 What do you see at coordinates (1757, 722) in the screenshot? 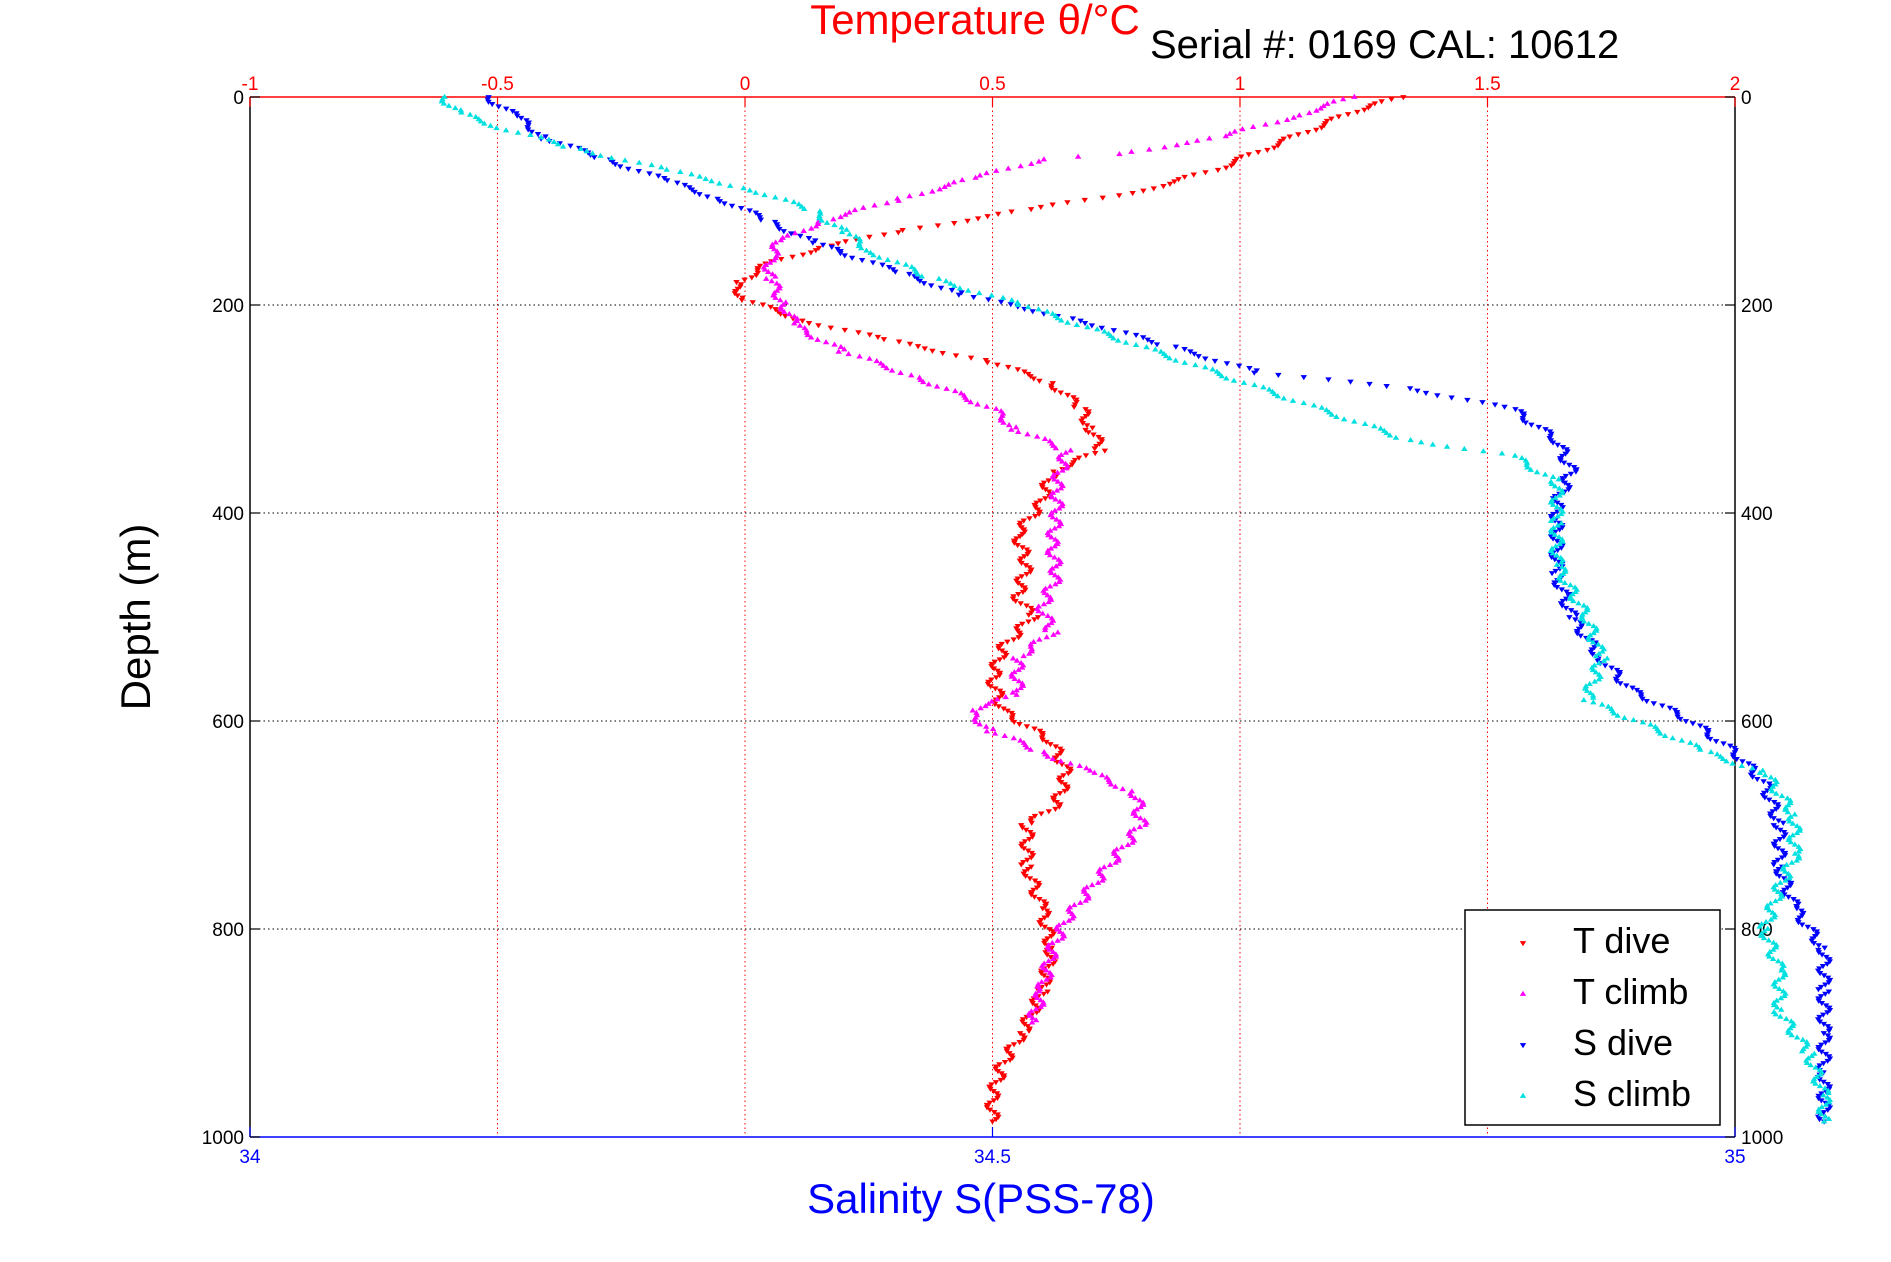
I see `depth-tick-label-right: 600` at bounding box center [1757, 722].